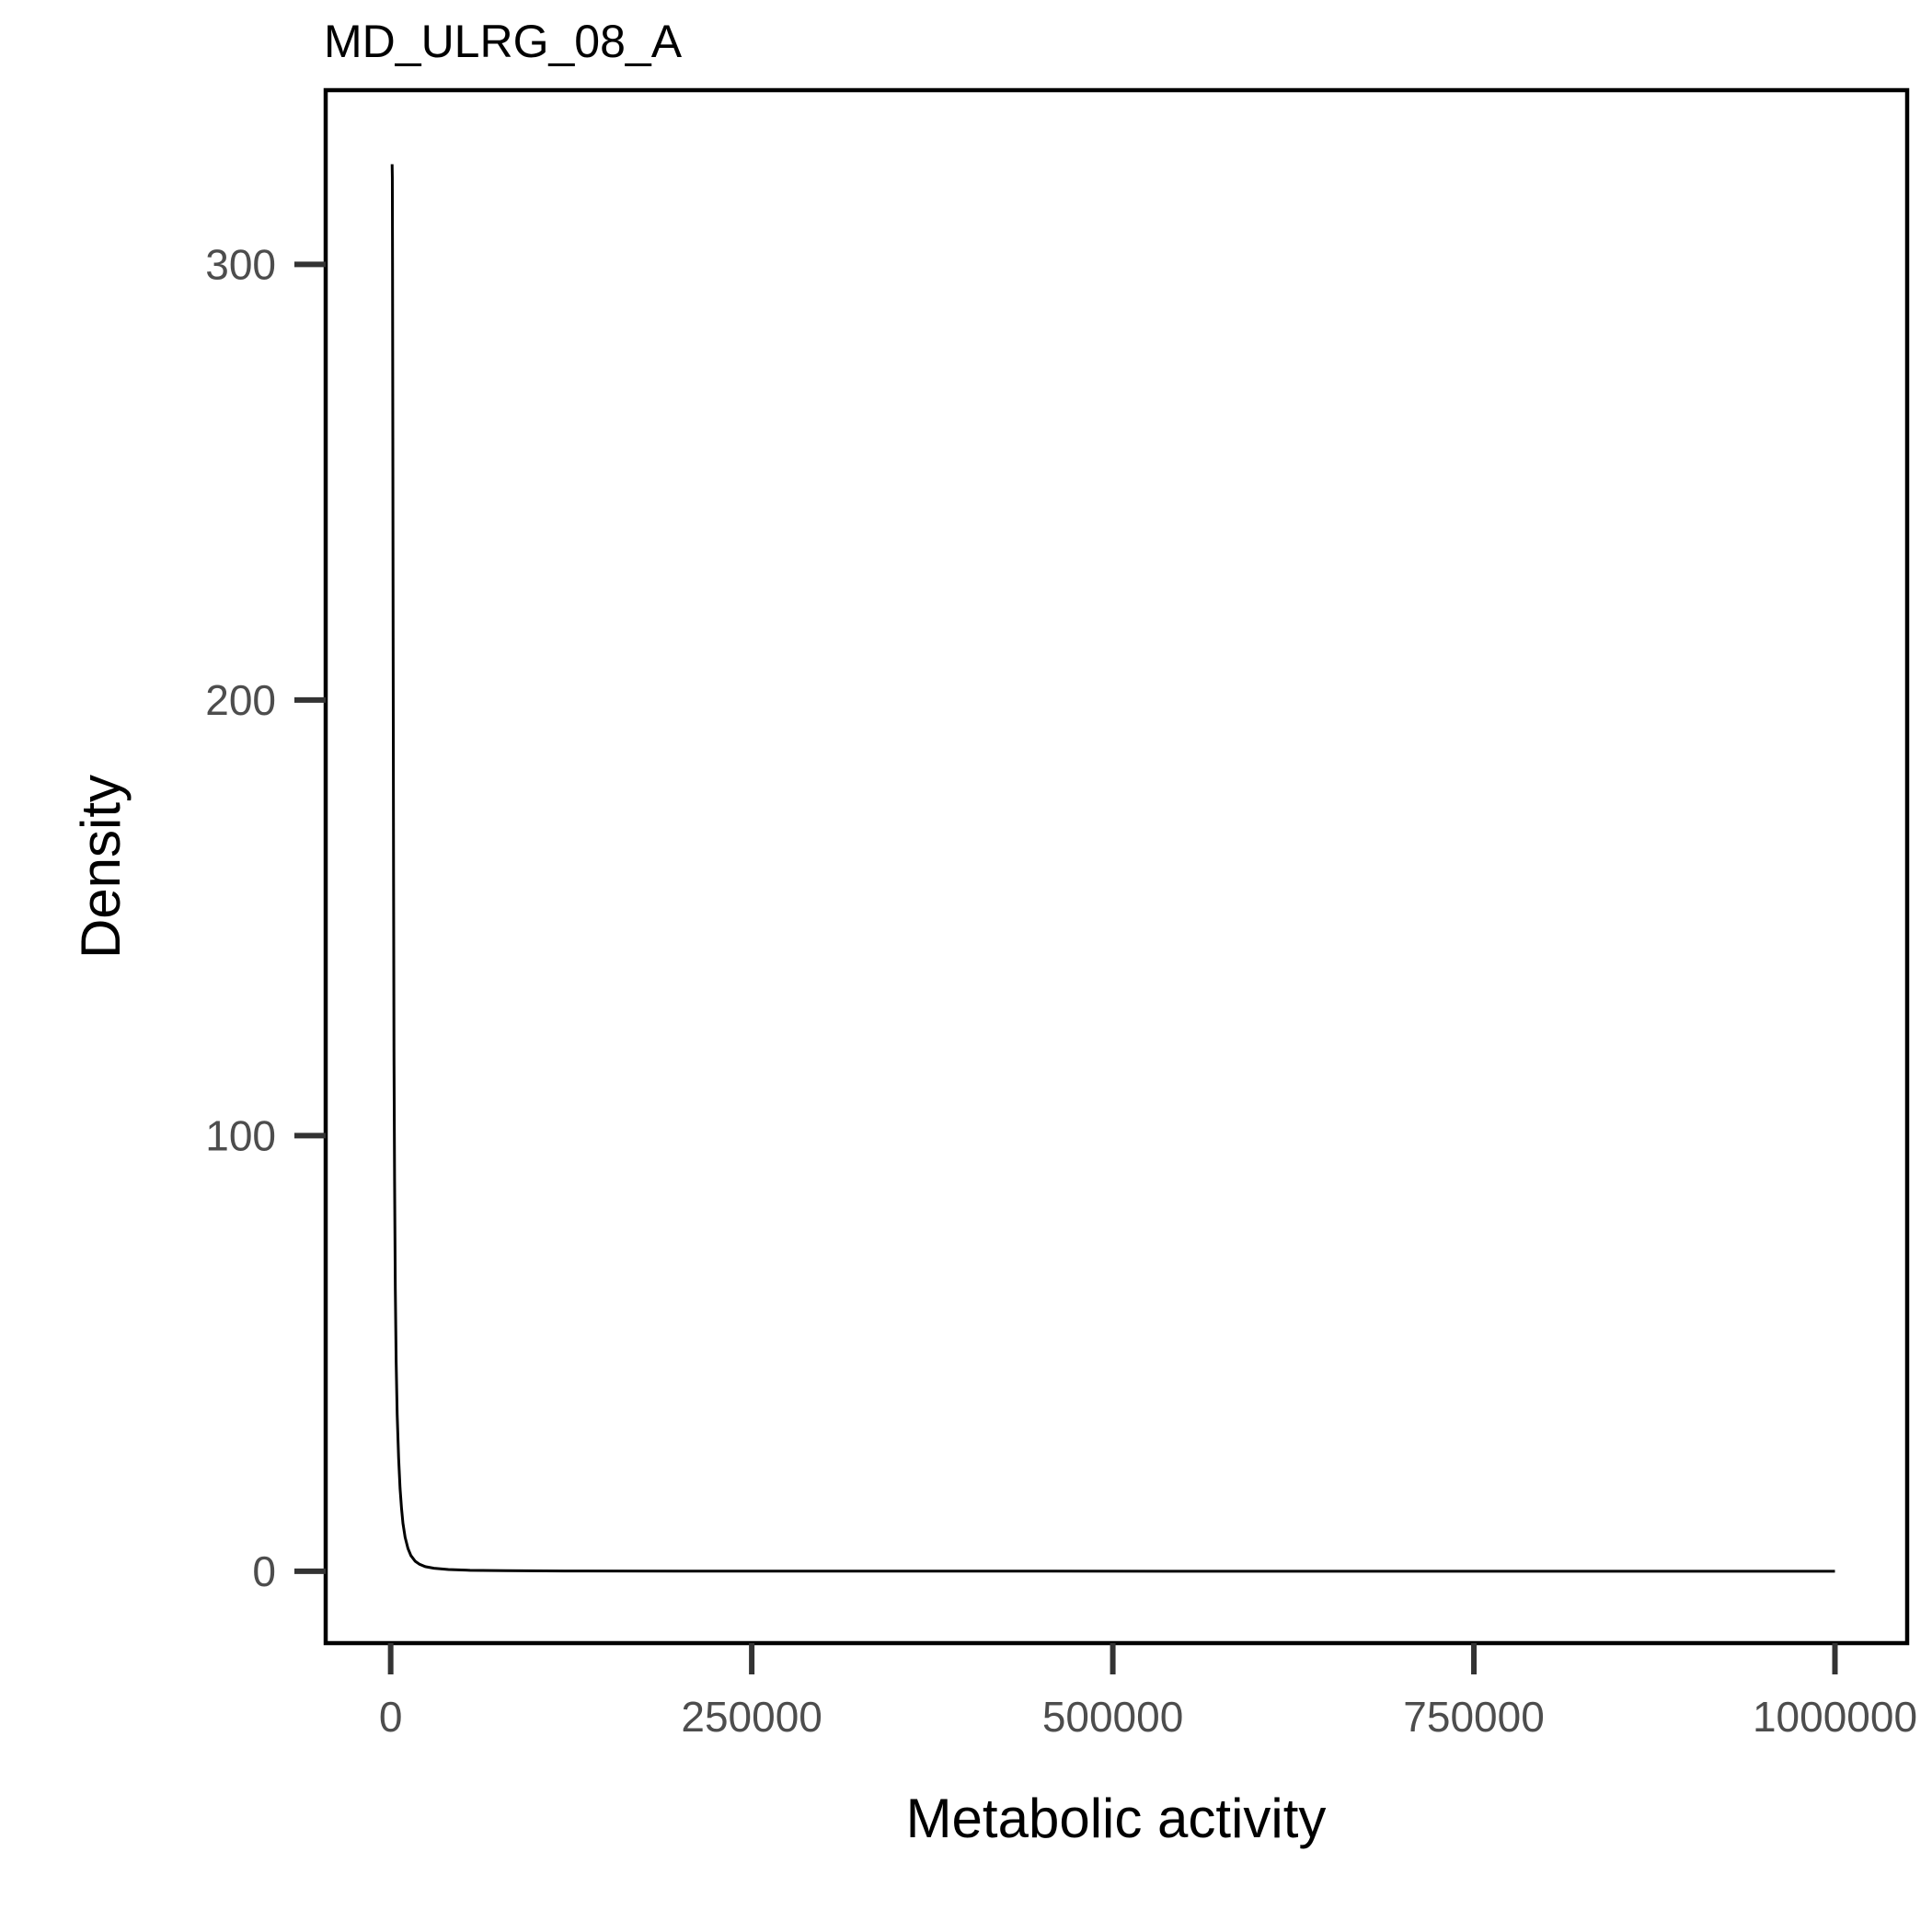 Image resolution: width=1932 pixels, height=1932 pixels. What do you see at coordinates (1835, 1717) in the screenshot?
I see `x-tick-label: 1000000` at bounding box center [1835, 1717].